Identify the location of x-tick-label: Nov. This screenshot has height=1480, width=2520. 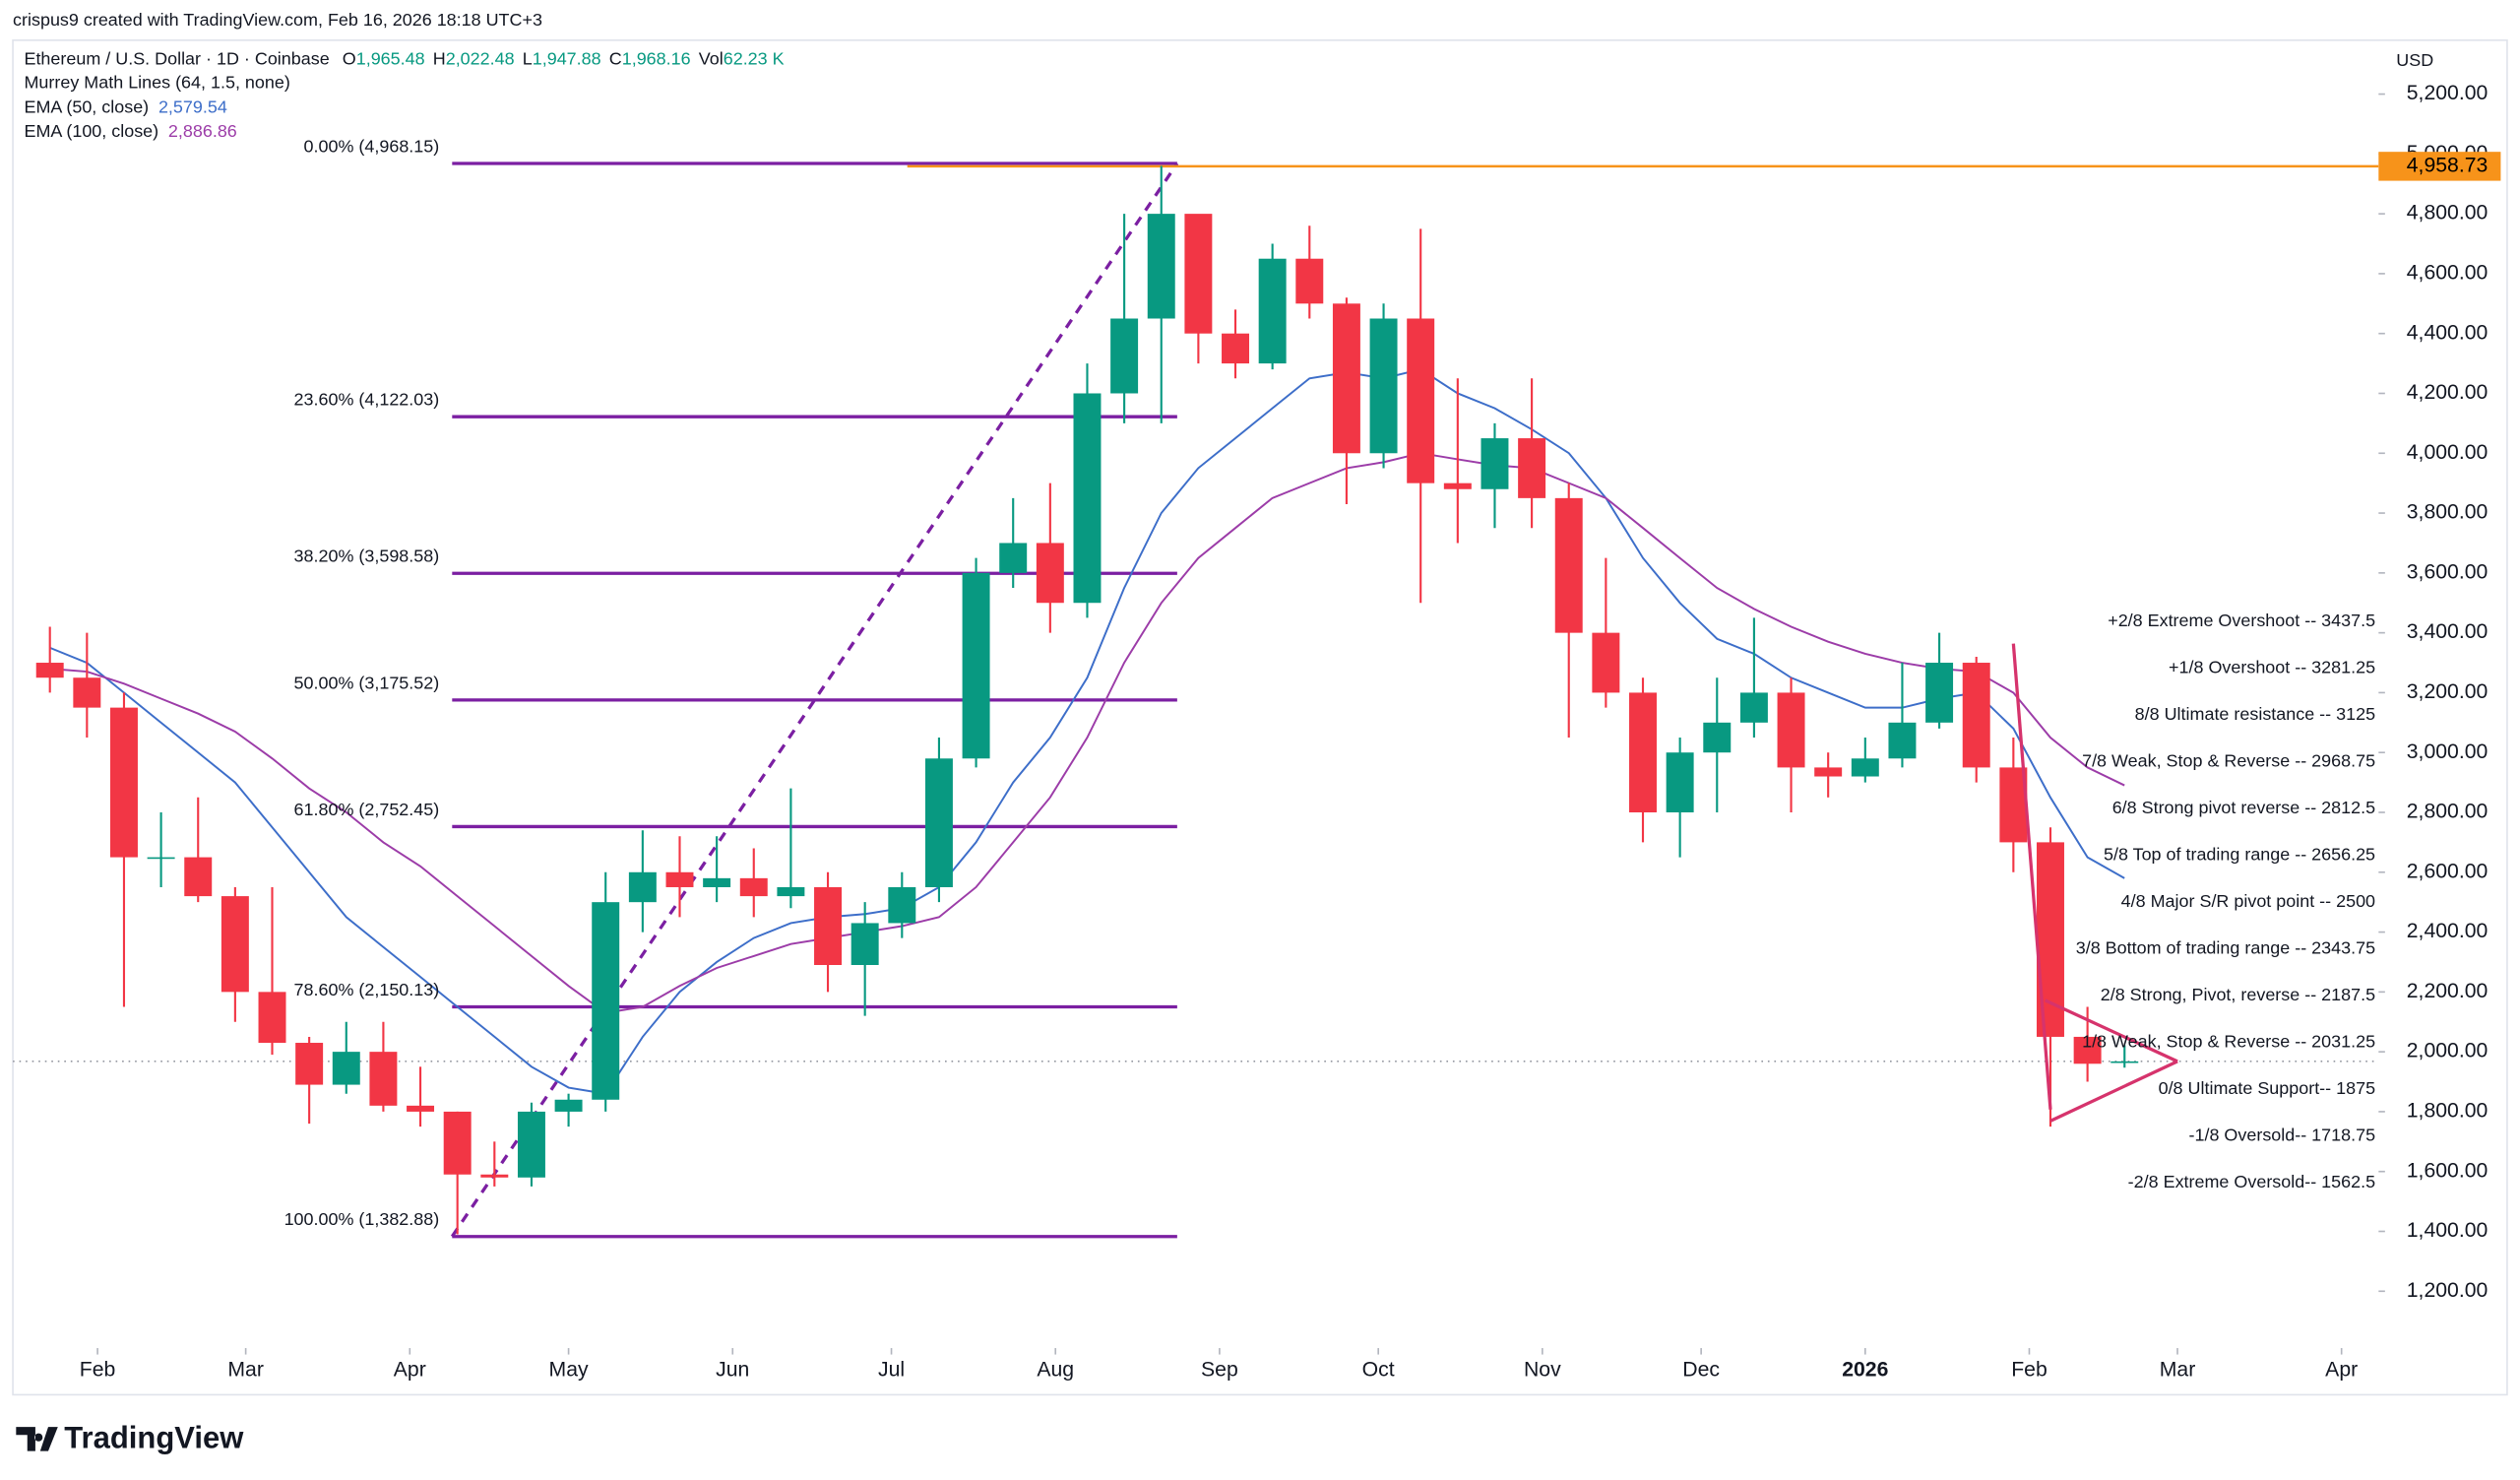
(1542, 1370).